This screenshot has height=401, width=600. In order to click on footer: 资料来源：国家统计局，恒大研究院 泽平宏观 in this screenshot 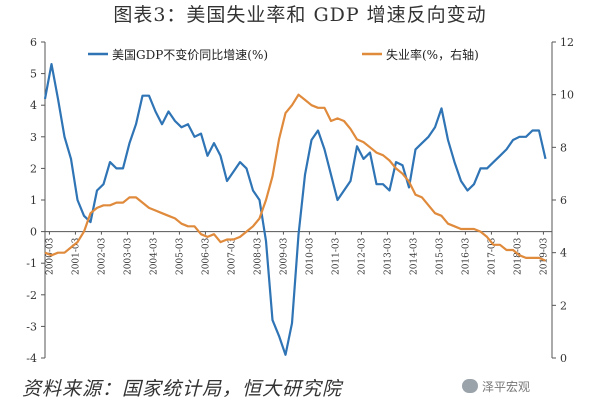, I will do `click(300, 385)`.